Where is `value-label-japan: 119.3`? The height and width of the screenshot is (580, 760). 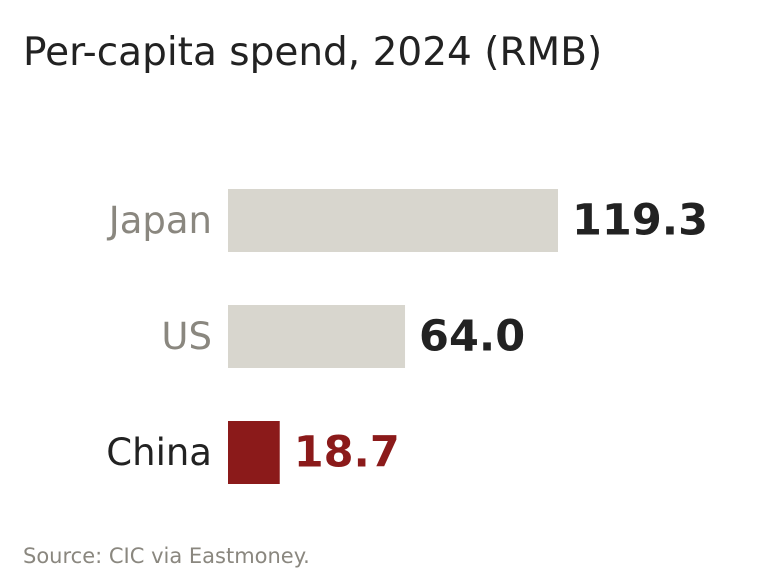
value-label-japan: 119.3 is located at coordinates (640, 221).